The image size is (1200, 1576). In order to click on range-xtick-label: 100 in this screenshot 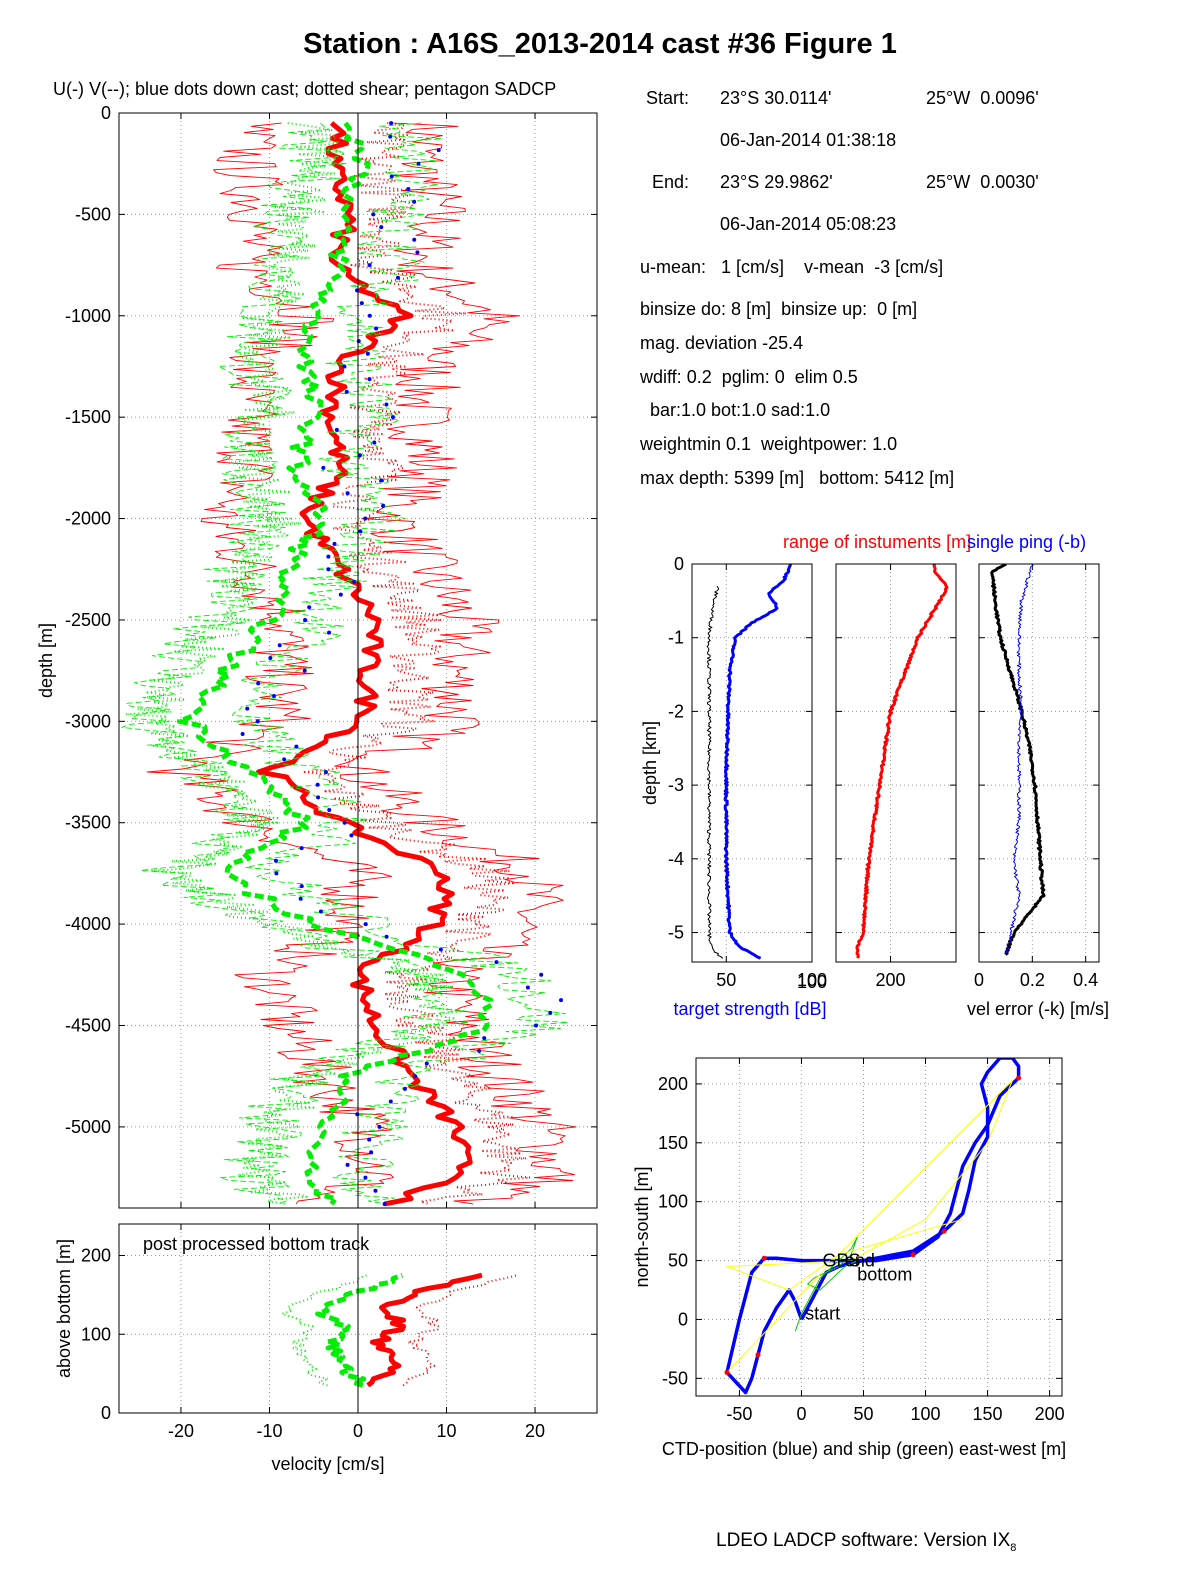, I will do `click(812, 982)`.